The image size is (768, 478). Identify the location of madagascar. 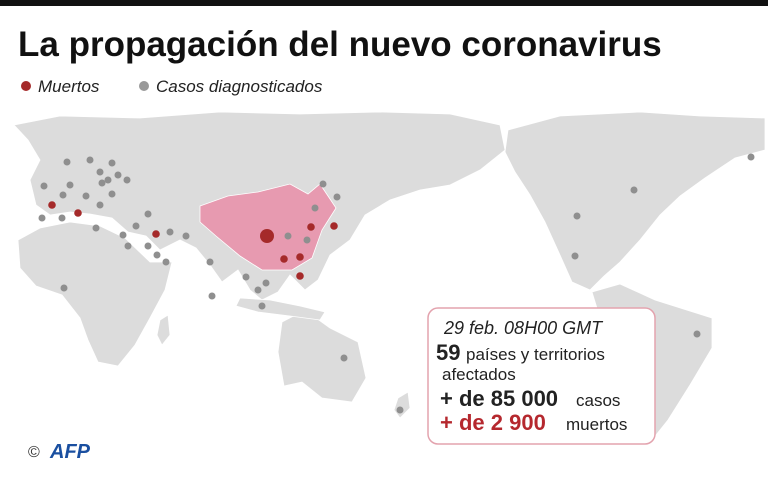
(163, 330).